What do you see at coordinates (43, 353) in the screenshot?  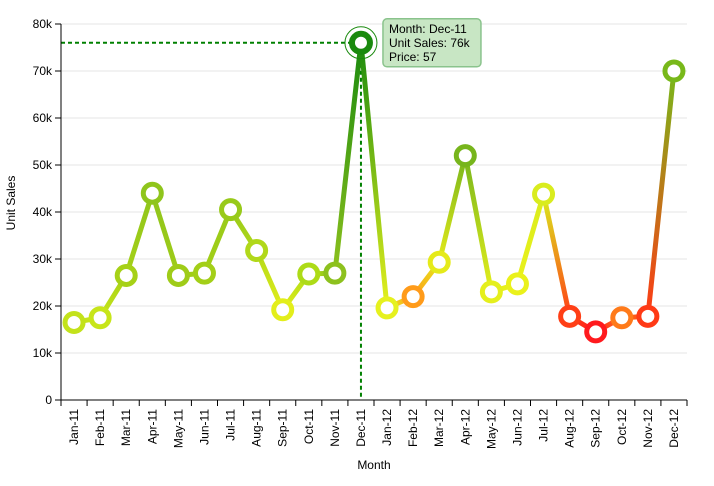 I see `y-tick-label: 10k` at bounding box center [43, 353].